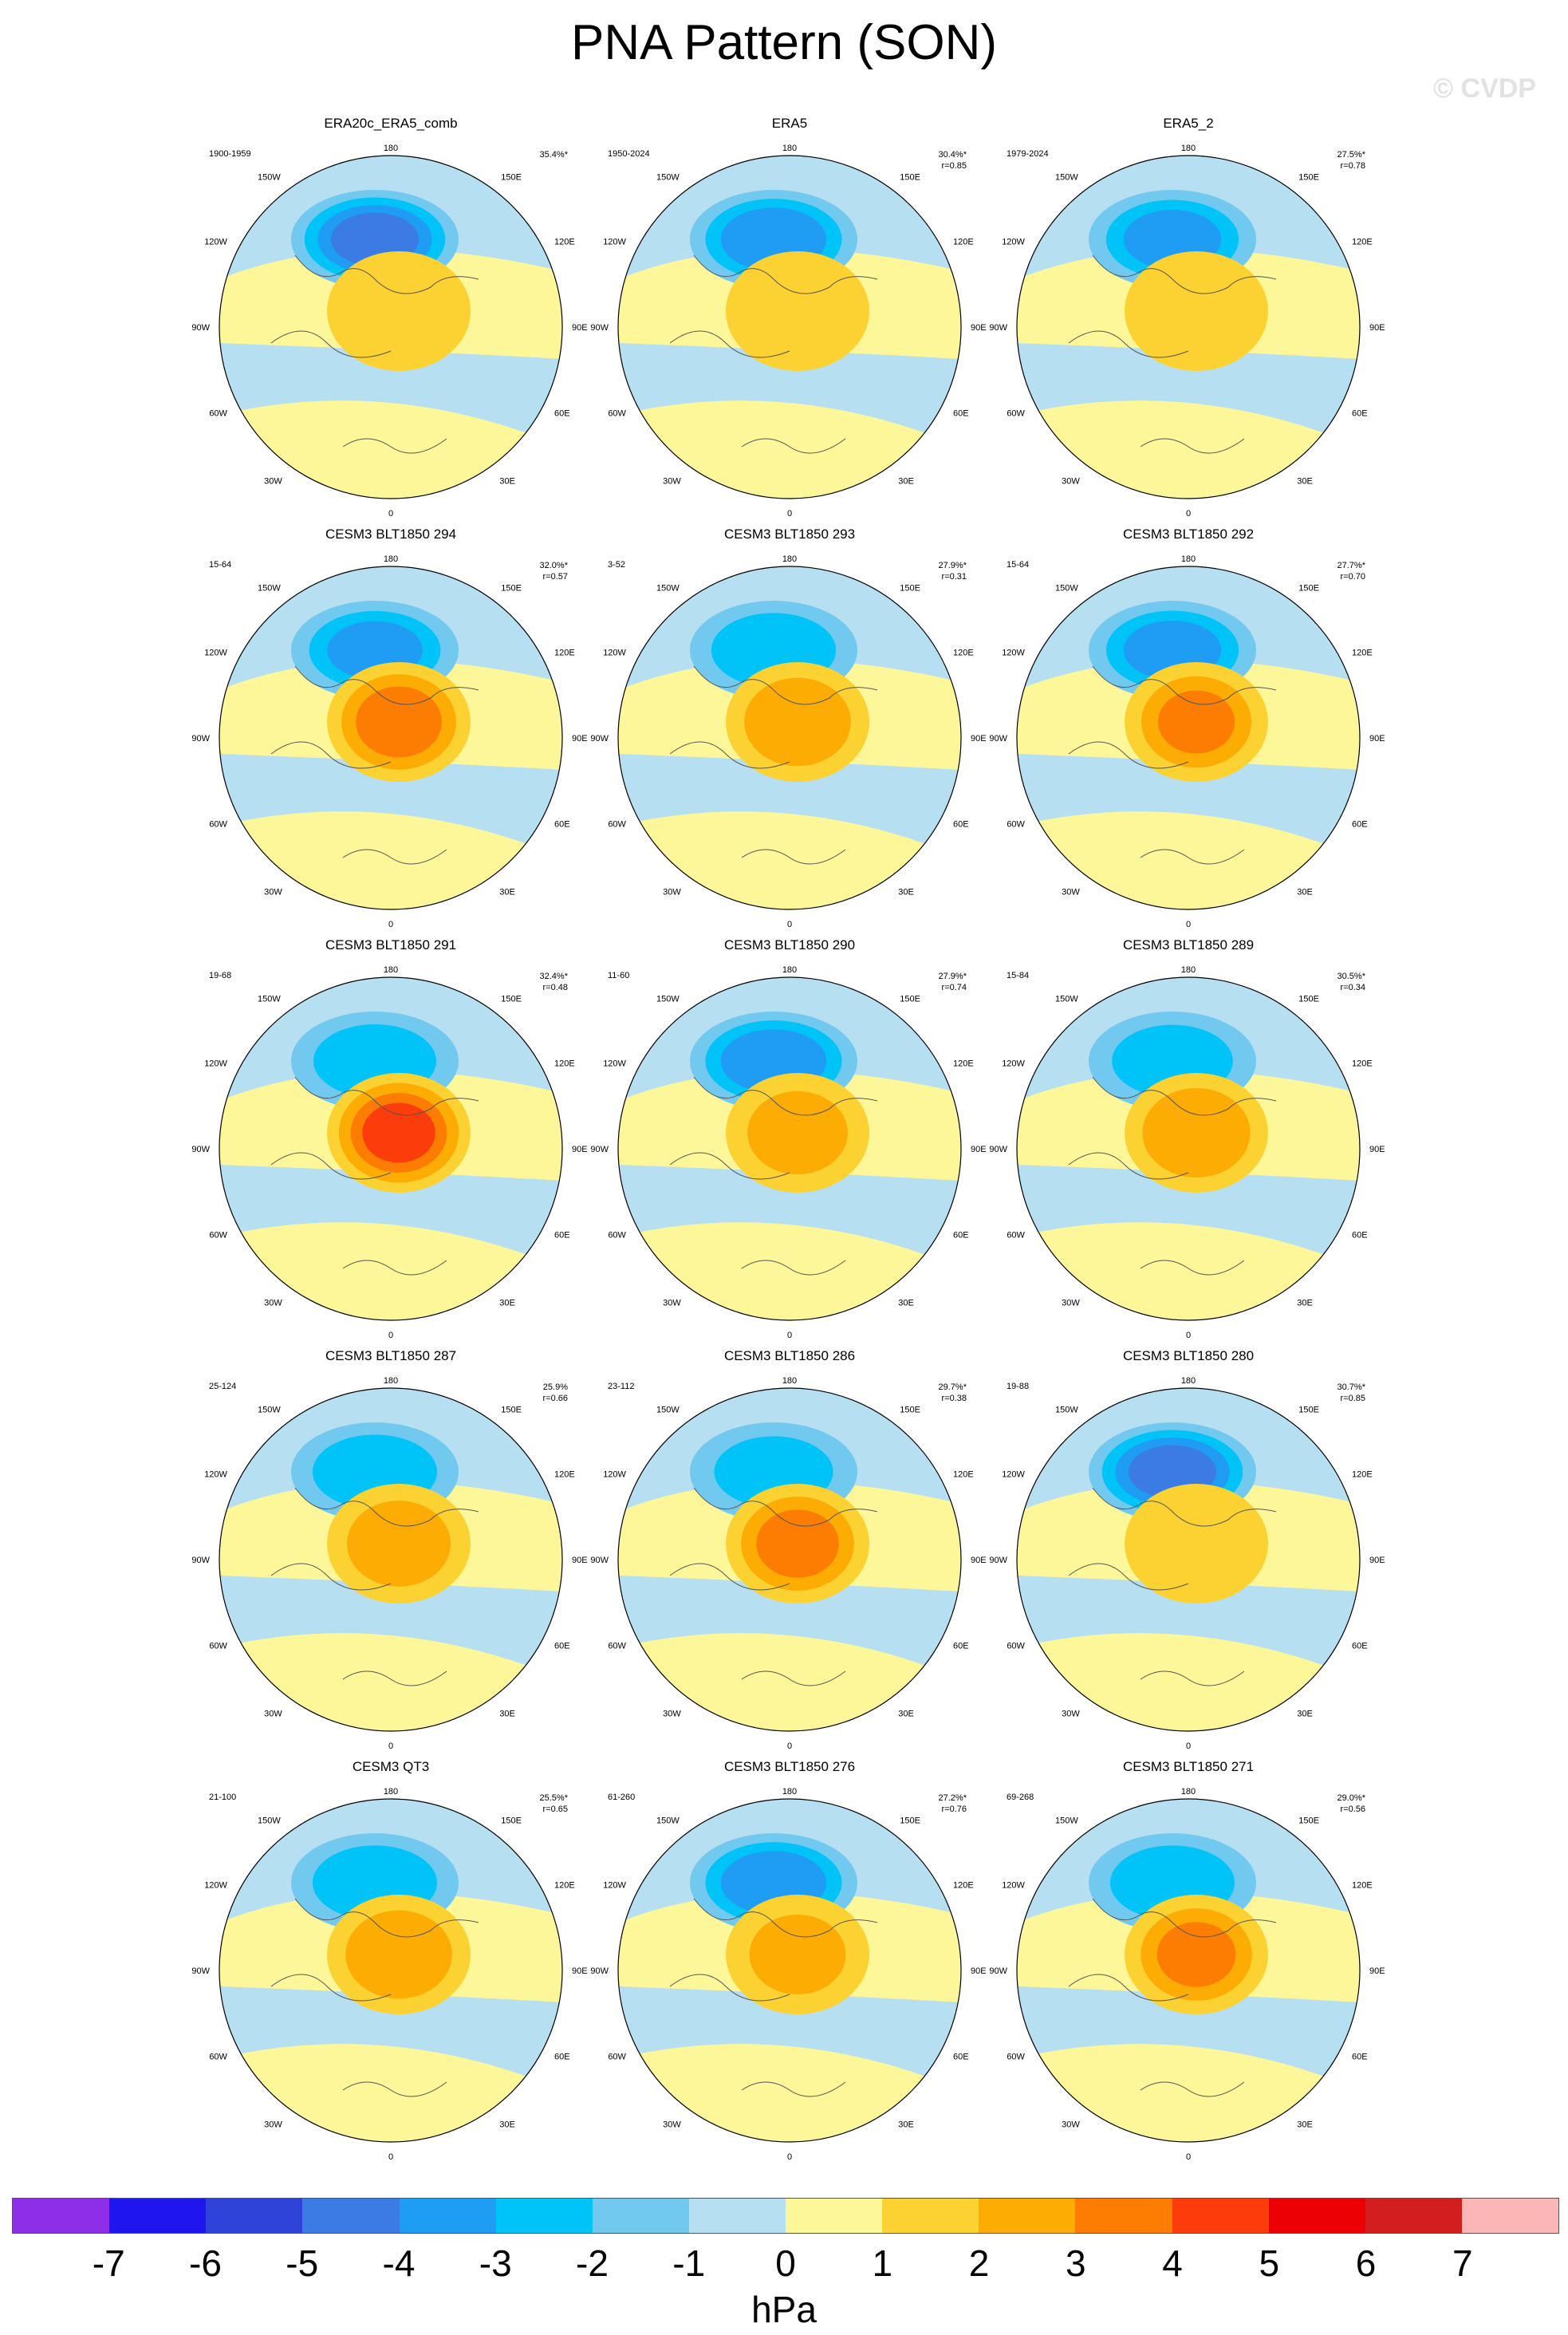 This screenshot has width=1568, height=2335. What do you see at coordinates (1351, 565) in the screenshot?
I see `variance-pct: 27.7%*` at bounding box center [1351, 565].